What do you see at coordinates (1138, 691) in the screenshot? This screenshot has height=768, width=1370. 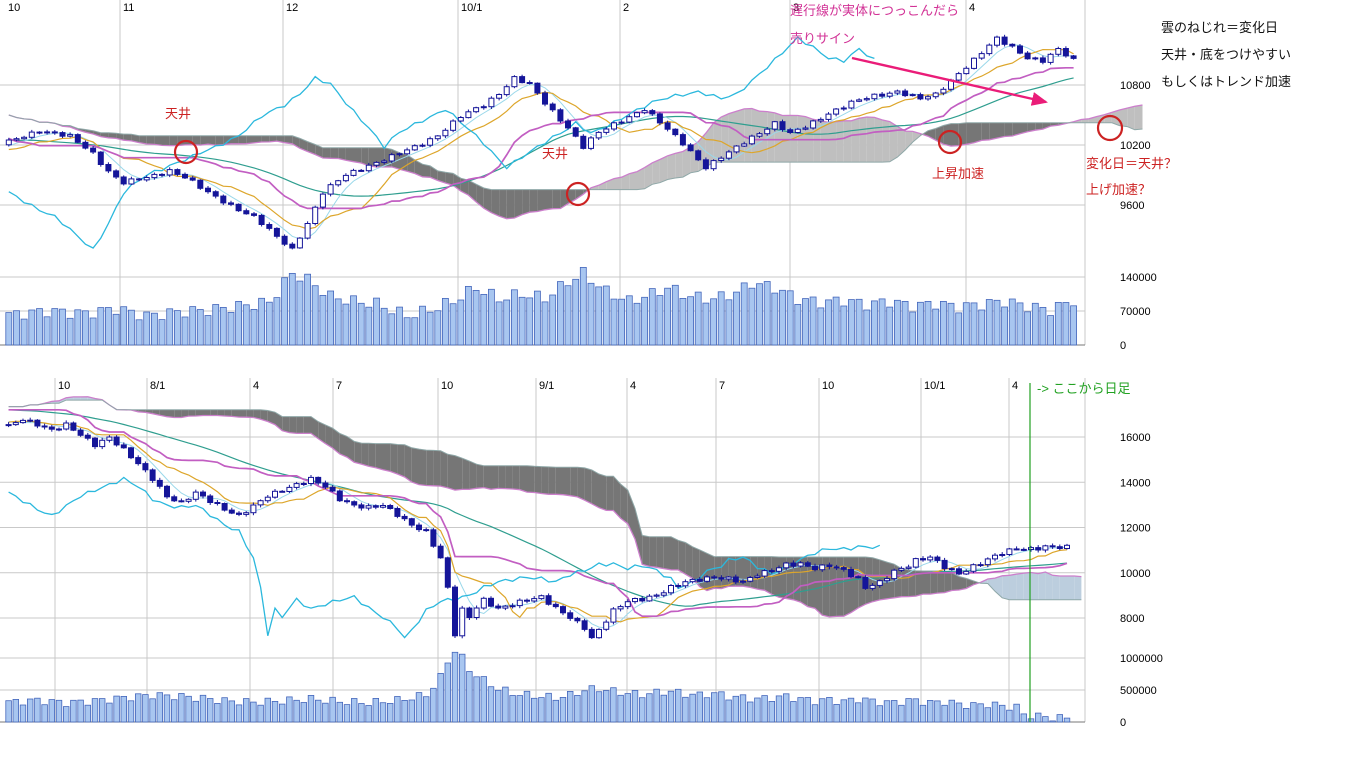 I see `volume-axis-label: 500000` at bounding box center [1138, 691].